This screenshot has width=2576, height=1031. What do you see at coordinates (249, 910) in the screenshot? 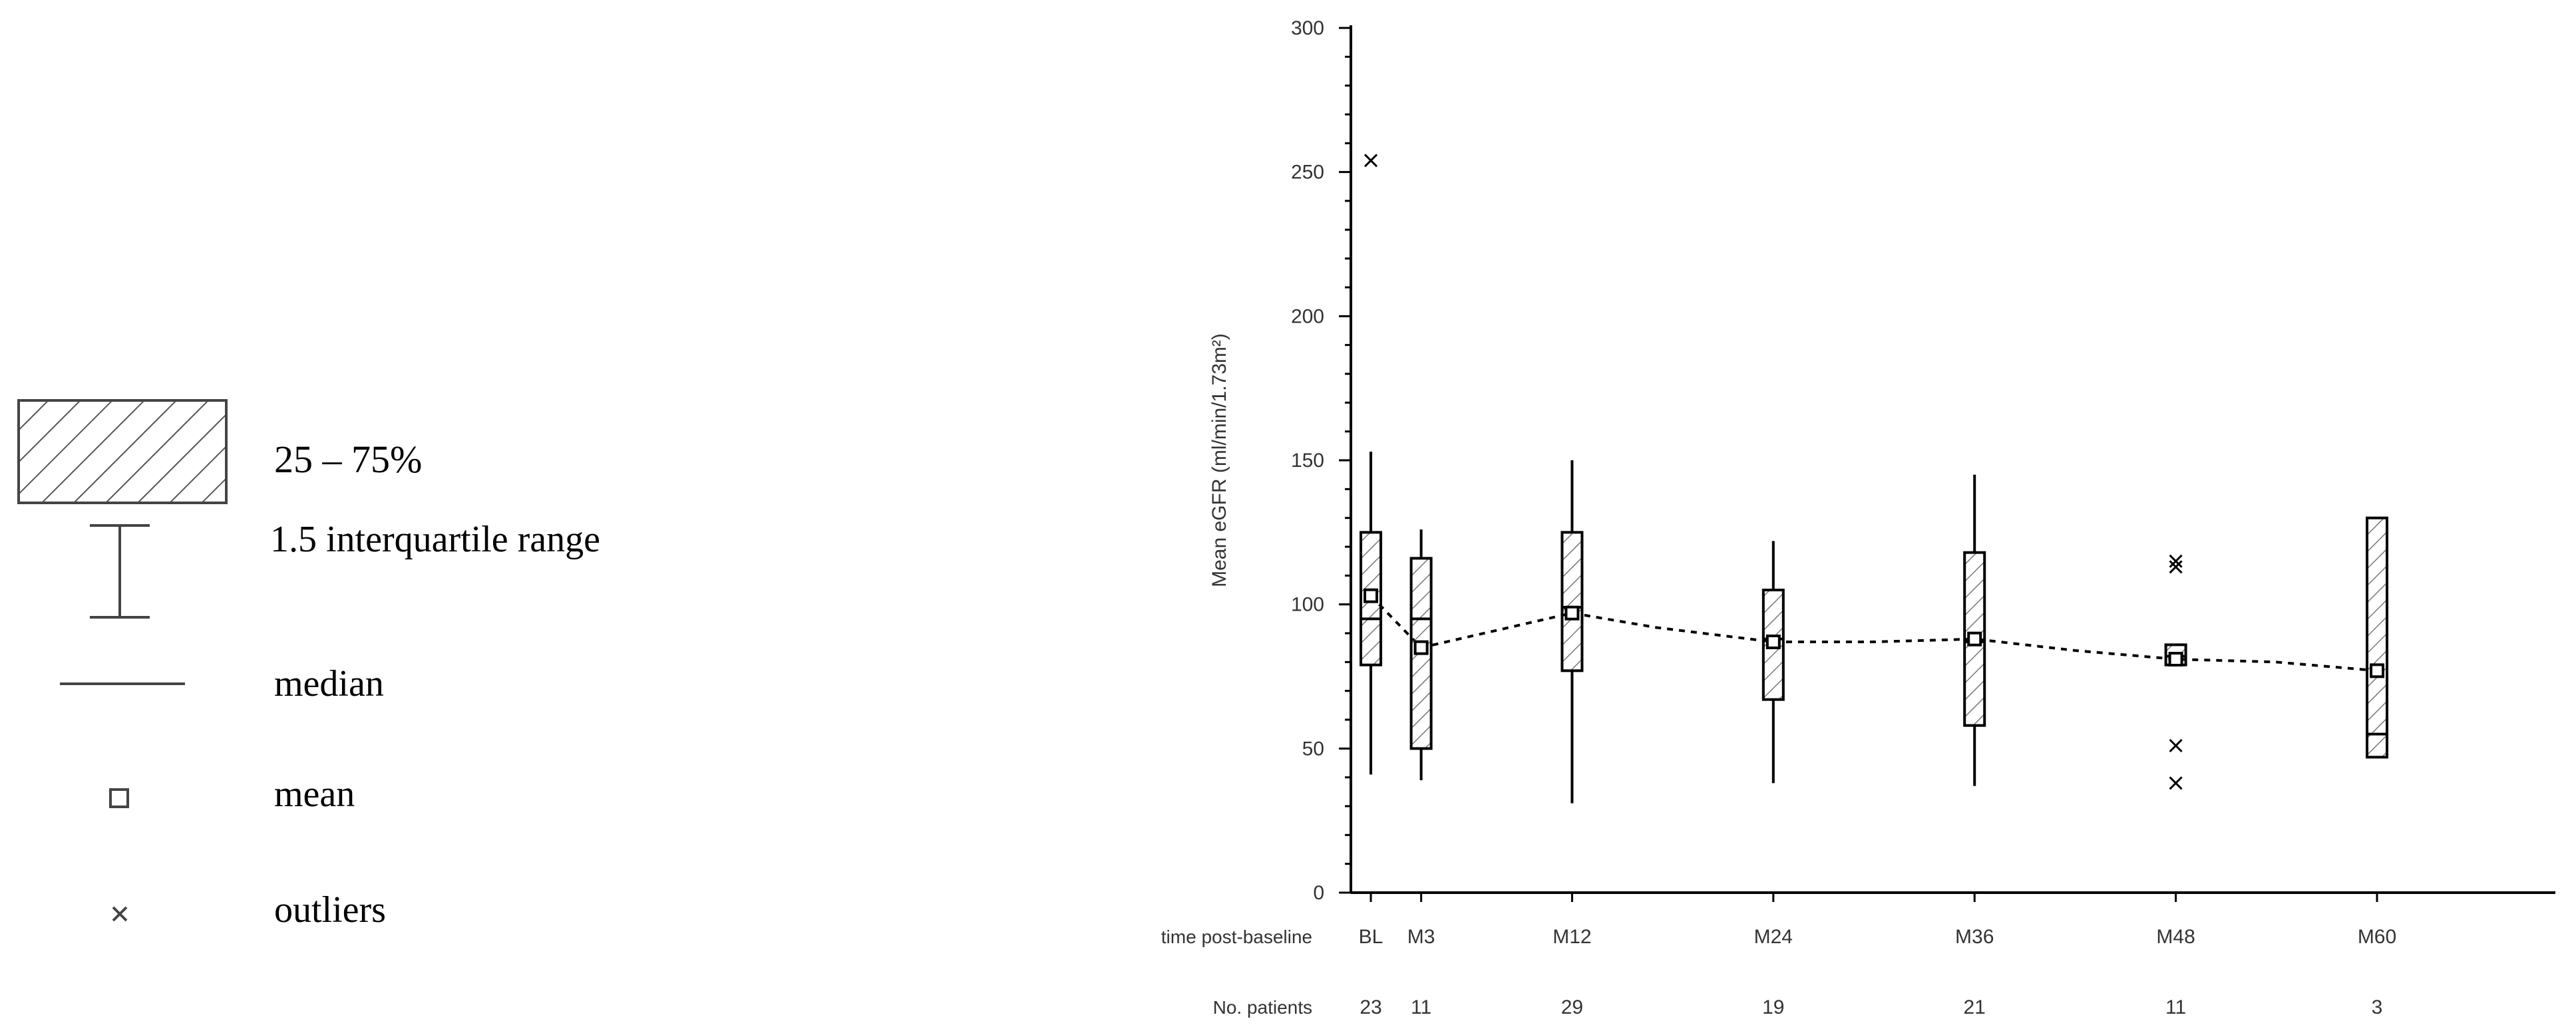
I see `legend-item-outliers: outliers` at bounding box center [249, 910].